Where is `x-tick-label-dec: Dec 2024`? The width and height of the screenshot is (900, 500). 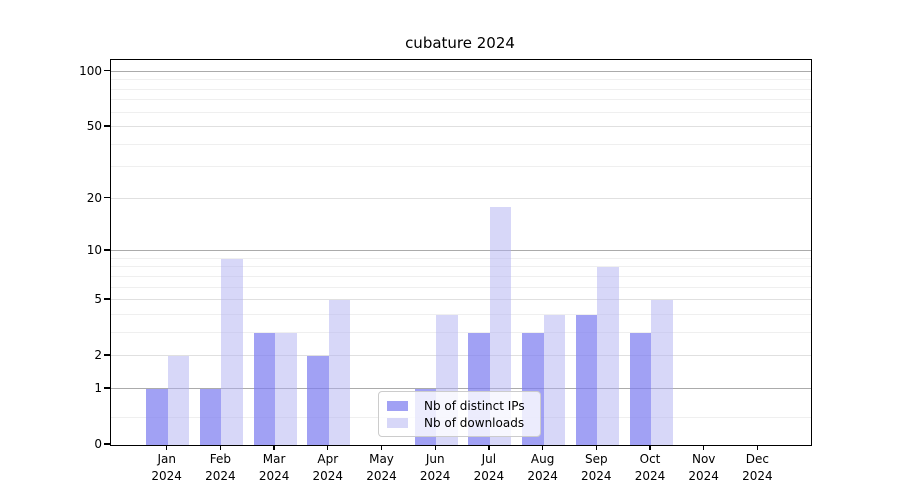
x-tick-label-dec: Dec 2024 is located at coordinates (757, 468).